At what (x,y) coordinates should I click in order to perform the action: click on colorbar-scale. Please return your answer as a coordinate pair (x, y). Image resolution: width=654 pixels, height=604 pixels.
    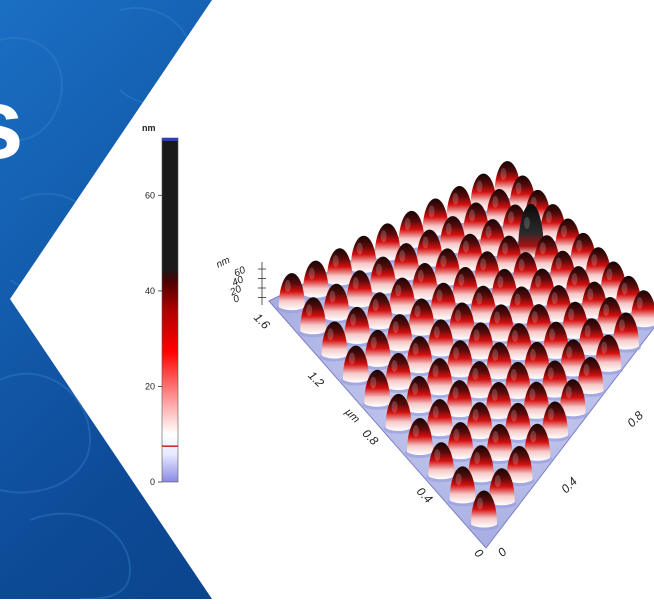
    Looking at the image, I should click on (170, 310).